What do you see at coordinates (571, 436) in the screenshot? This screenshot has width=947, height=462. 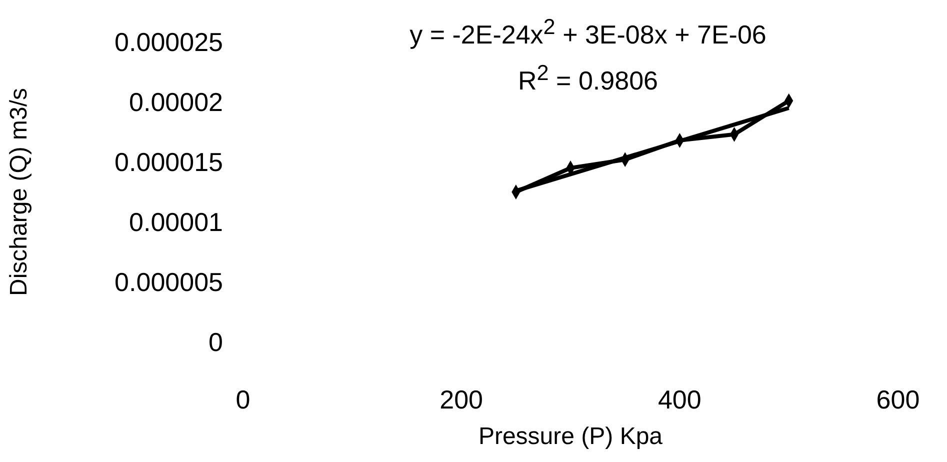 I see `x-axis-title: Pressure (P) Kpa` at bounding box center [571, 436].